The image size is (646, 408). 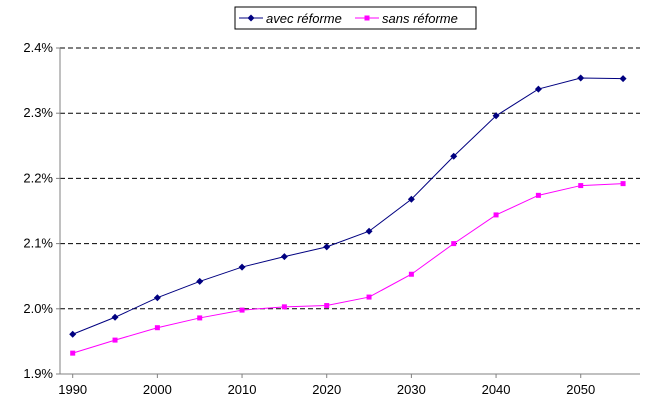 I want to click on x-tick-label: 2000, so click(x=157, y=389).